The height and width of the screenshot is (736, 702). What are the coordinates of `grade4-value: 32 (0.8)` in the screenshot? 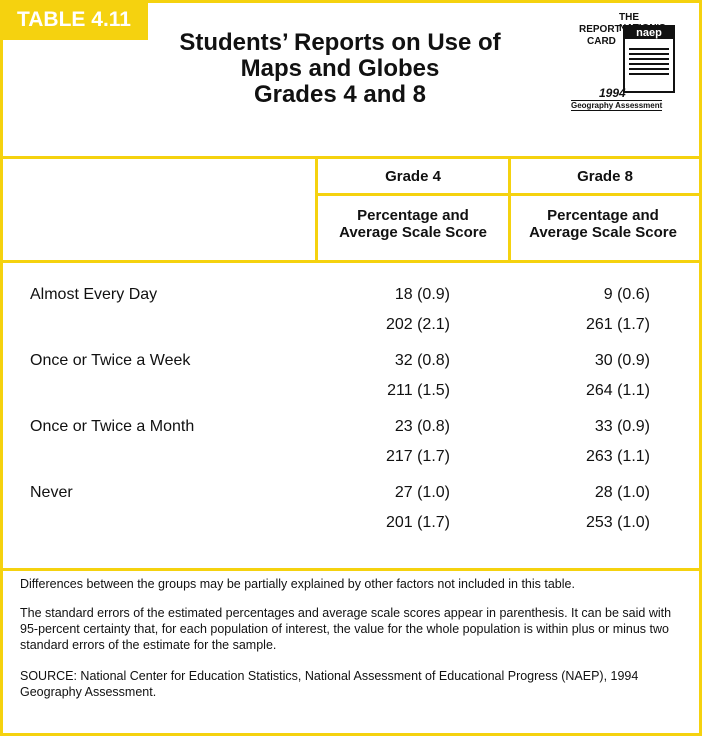 It's located at (422, 360).